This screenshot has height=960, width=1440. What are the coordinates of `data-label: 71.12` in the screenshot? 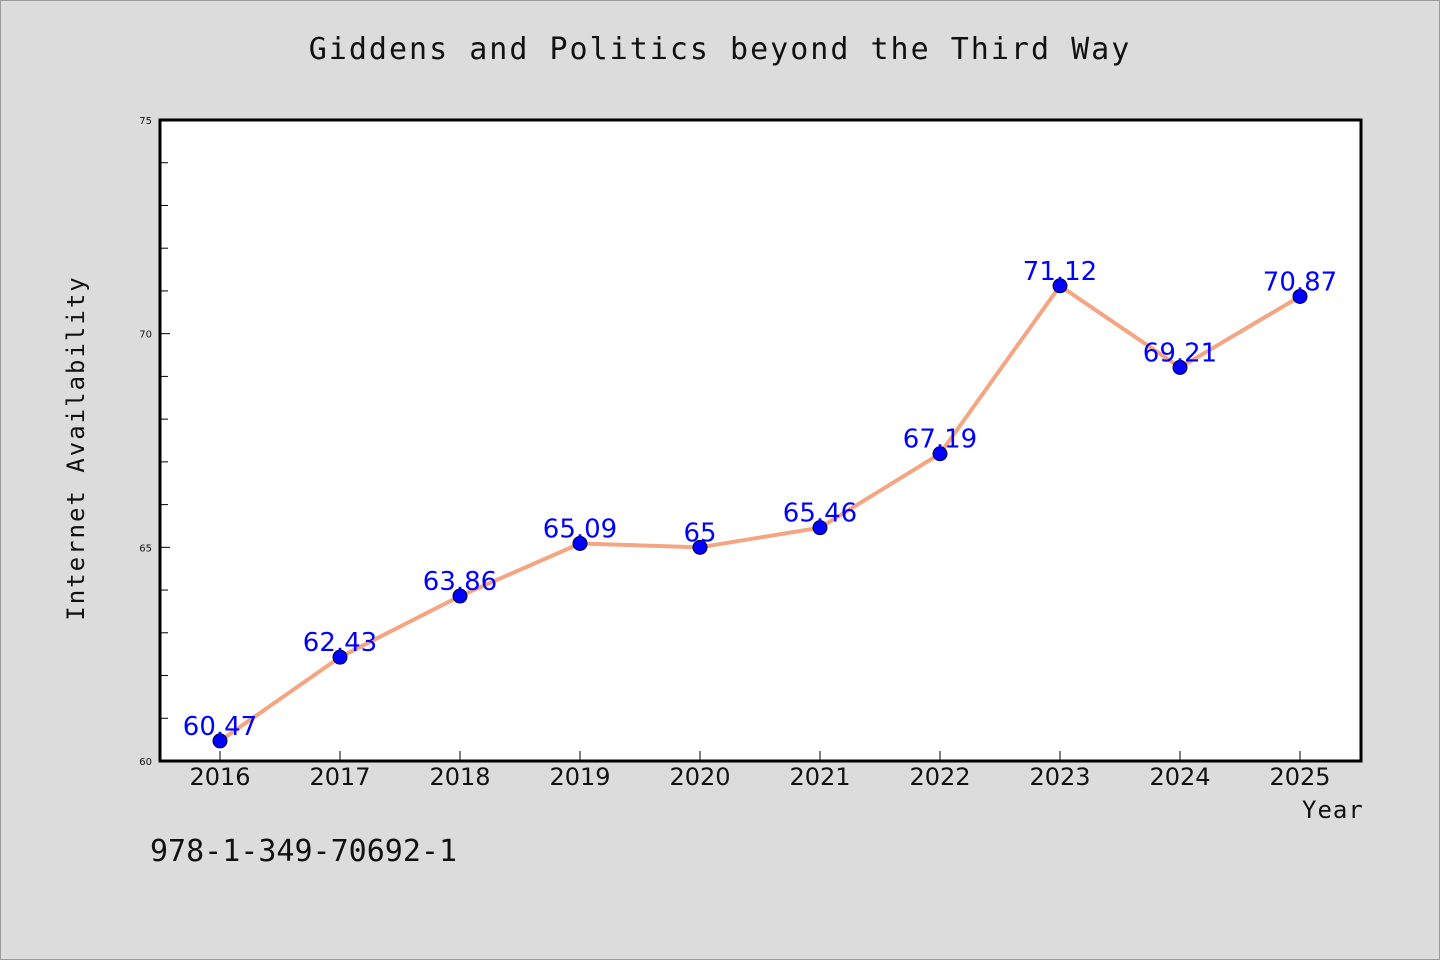 It's located at (1060, 272).